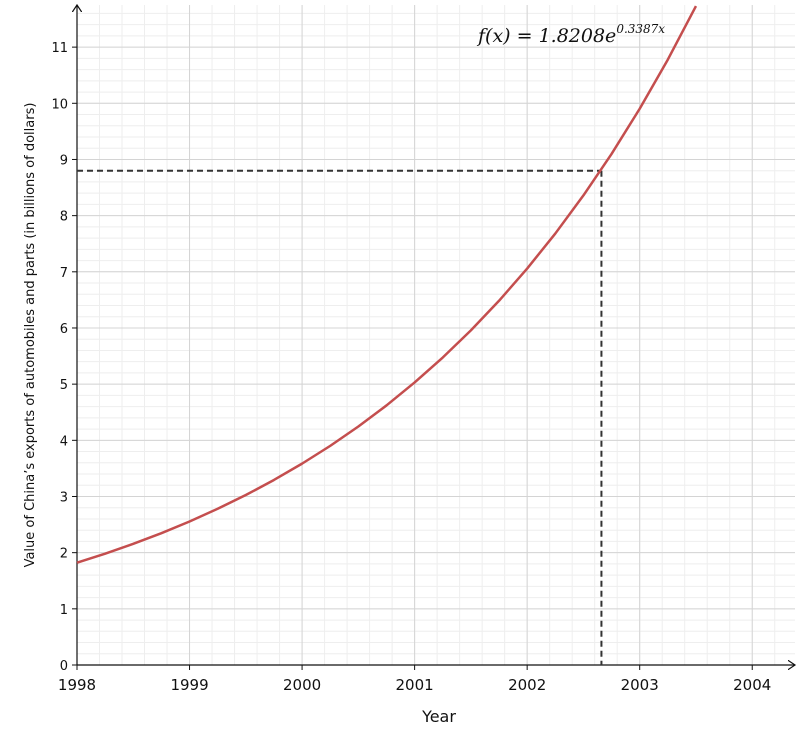 This screenshot has width=800, height=743. Describe the element at coordinates (415, 685) in the screenshot. I see `x-tick-label: 2001` at that location.